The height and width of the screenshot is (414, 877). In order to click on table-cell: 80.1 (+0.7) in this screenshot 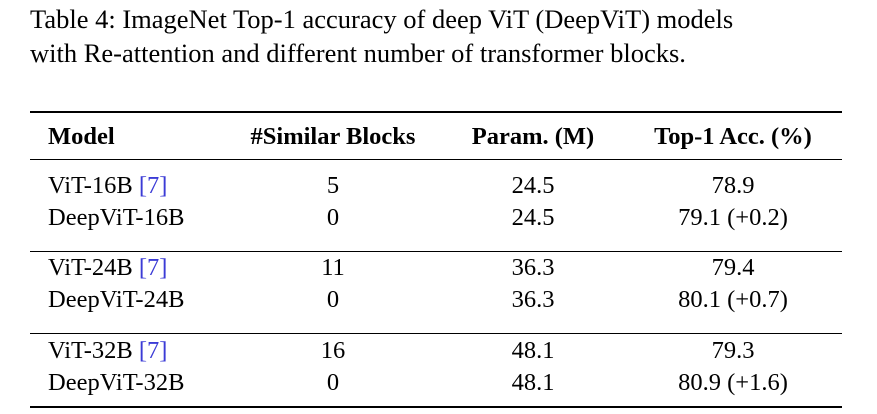, I will do `click(733, 299)`.